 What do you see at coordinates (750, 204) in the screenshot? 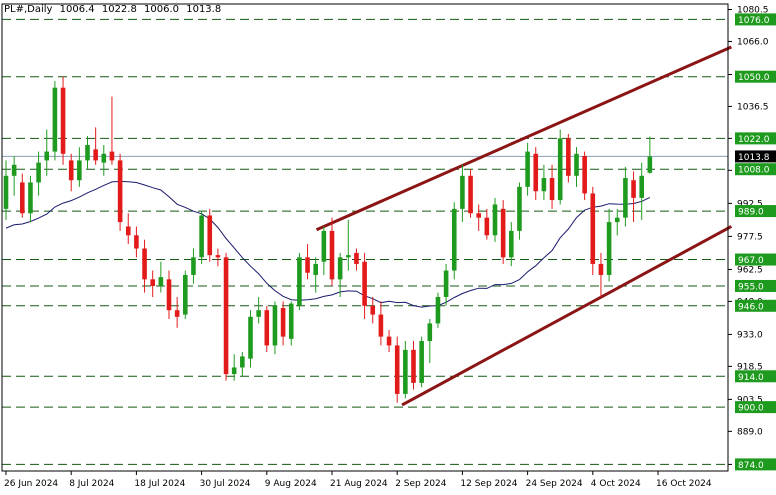
I see `y-tick-label: 992.5` at bounding box center [750, 204].